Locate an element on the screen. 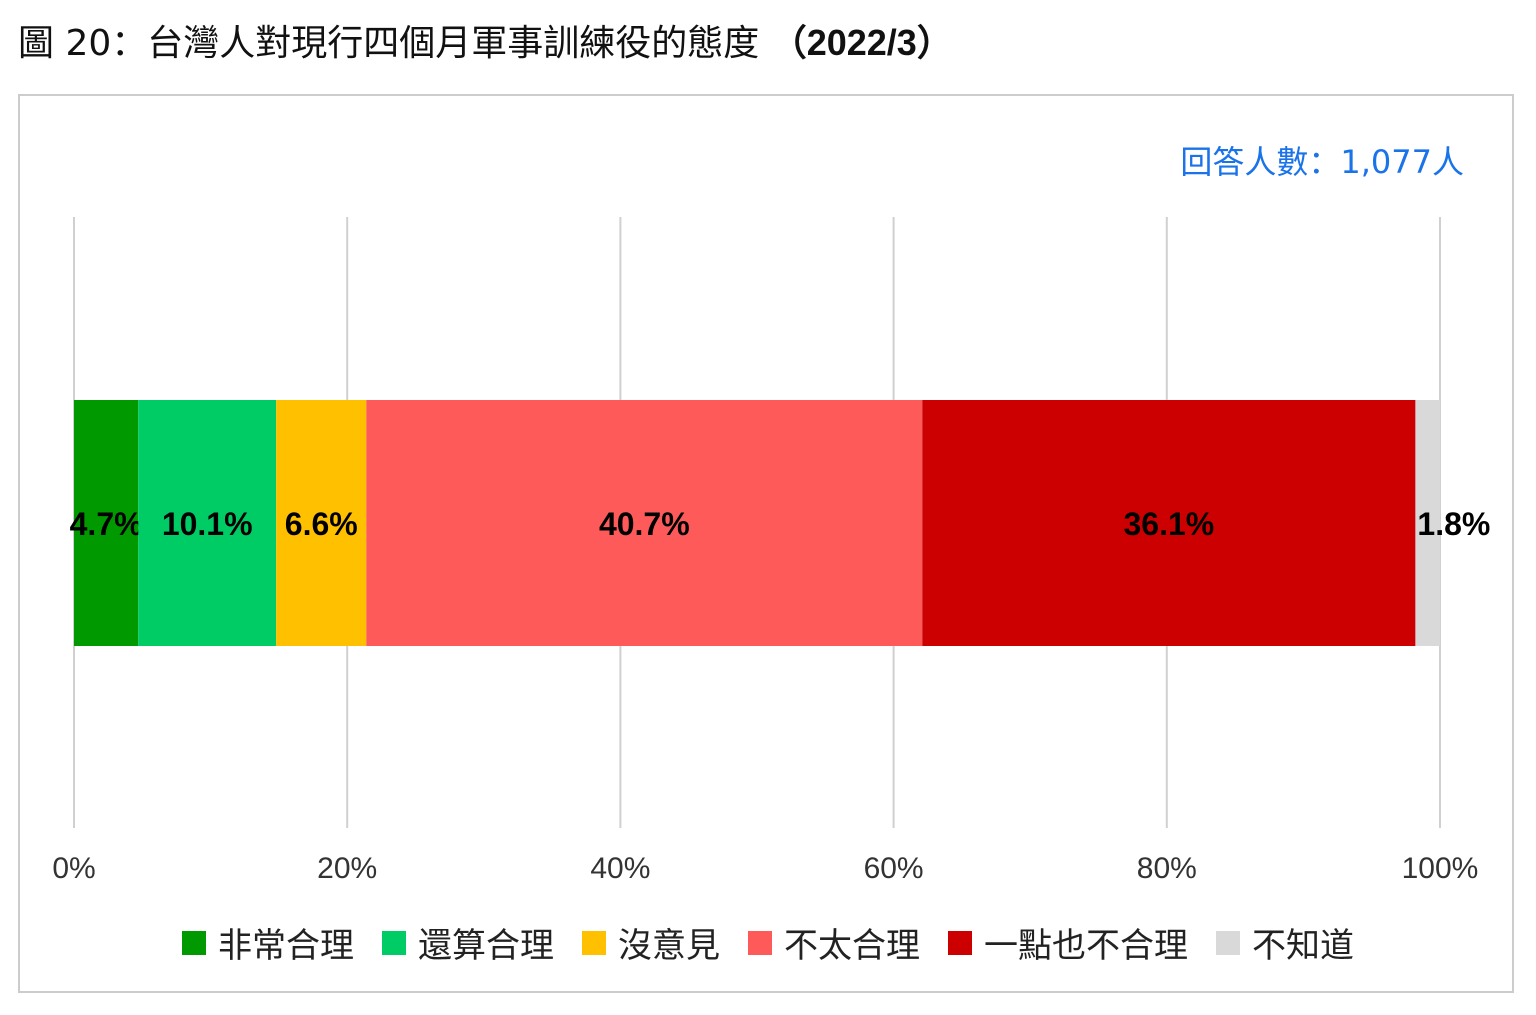 The width and height of the screenshot is (1536, 1015). data-label: 4.7% is located at coordinates (106, 524).